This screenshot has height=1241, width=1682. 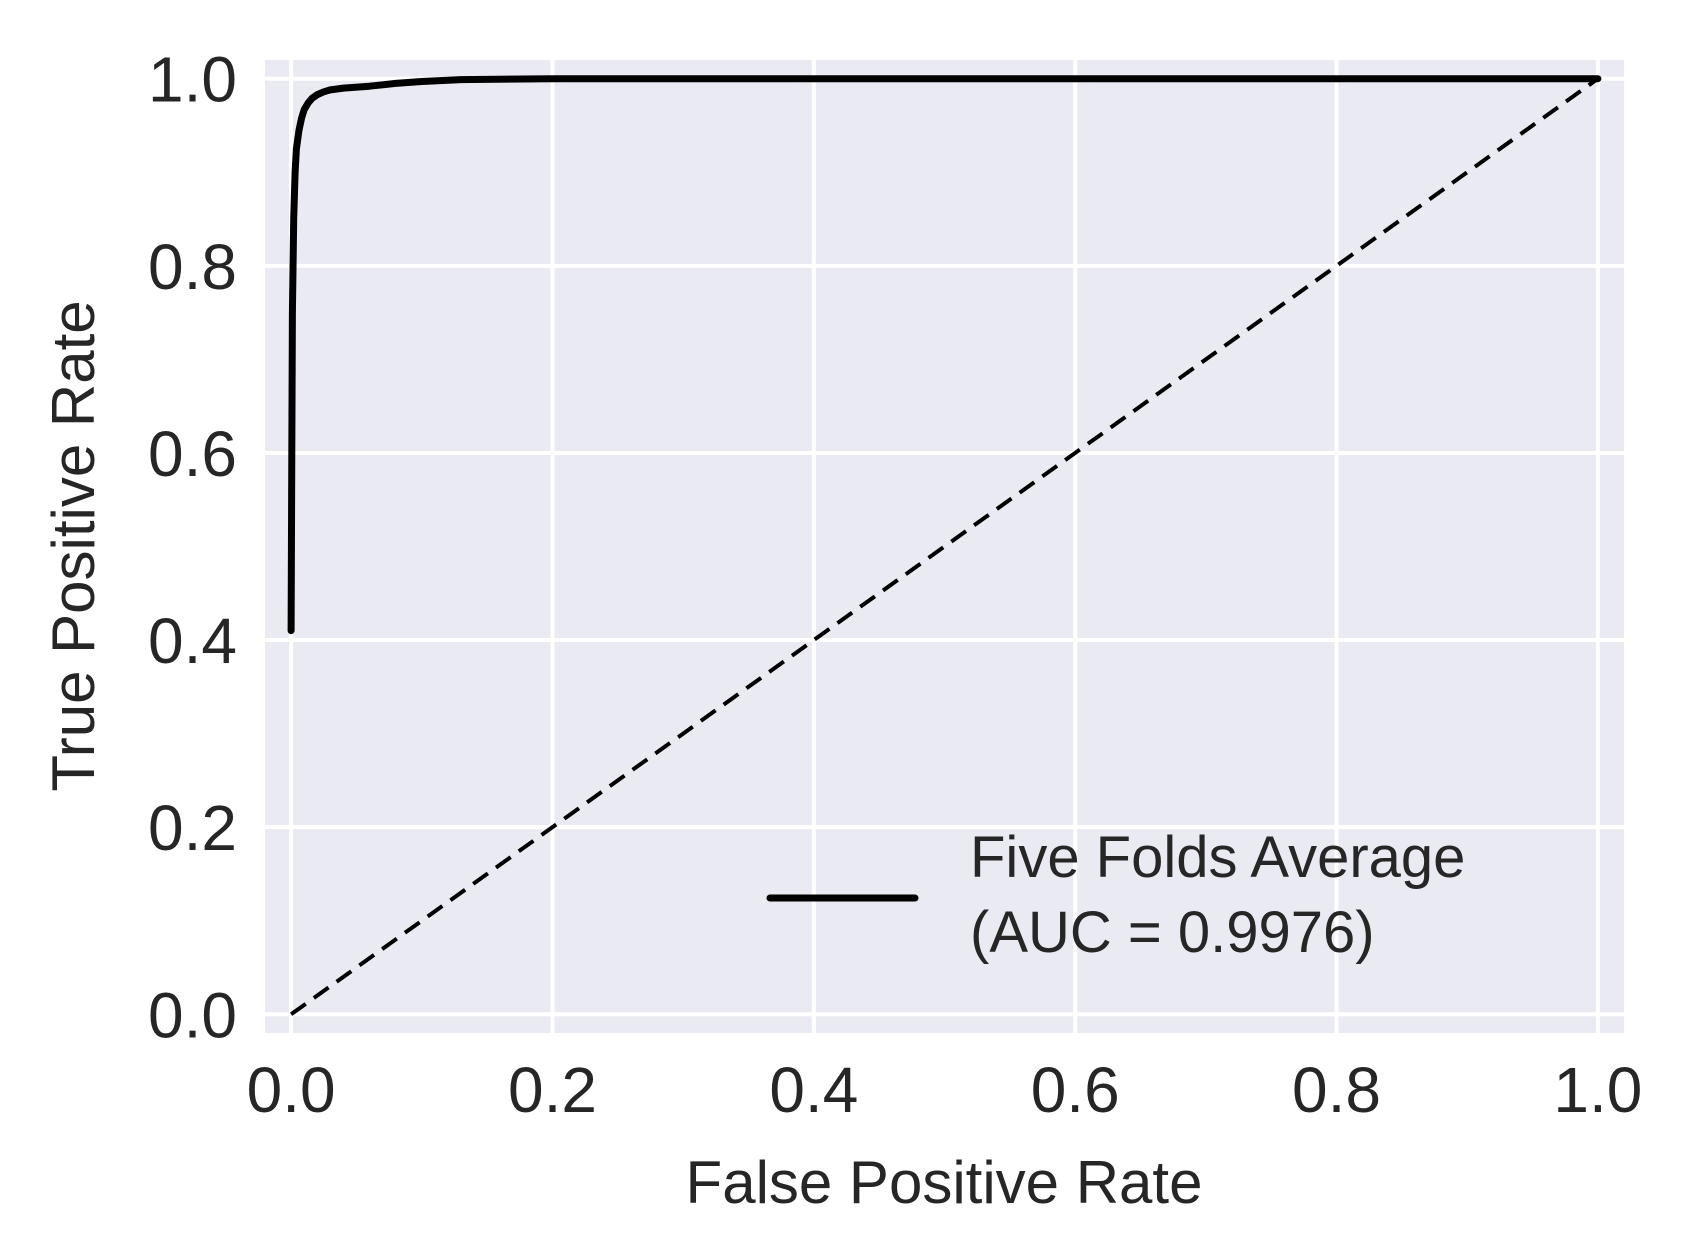 I want to click on x-tick-label: 0.8, so click(x=1336, y=1090).